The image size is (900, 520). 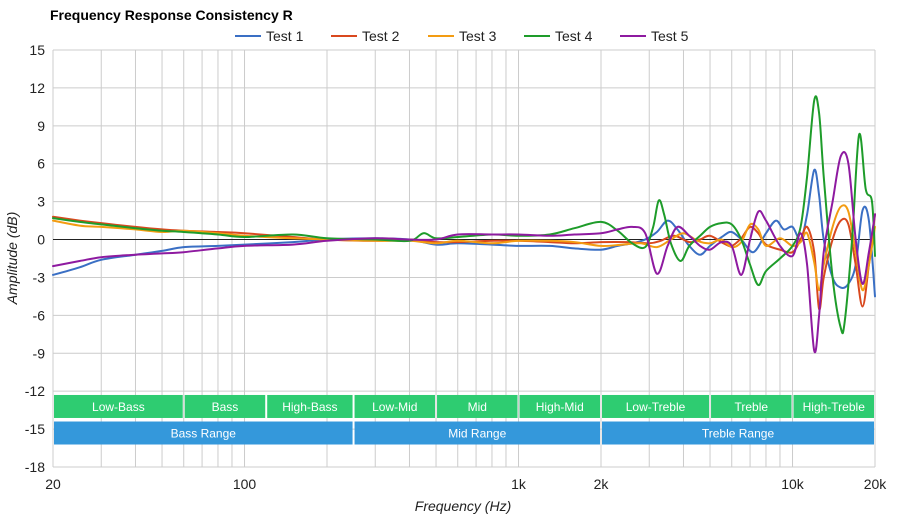 I want to click on legend-label: Test 4, so click(x=574, y=36).